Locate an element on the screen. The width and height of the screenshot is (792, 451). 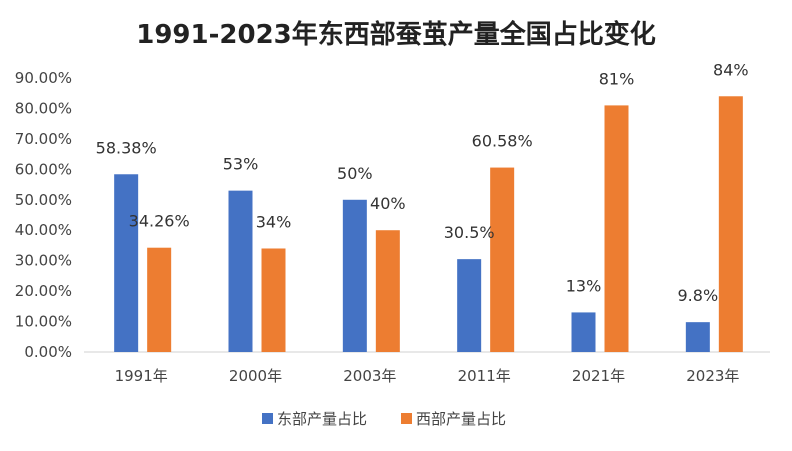
legend-item-series-1: 西部产量占比 is located at coordinates (453, 419).